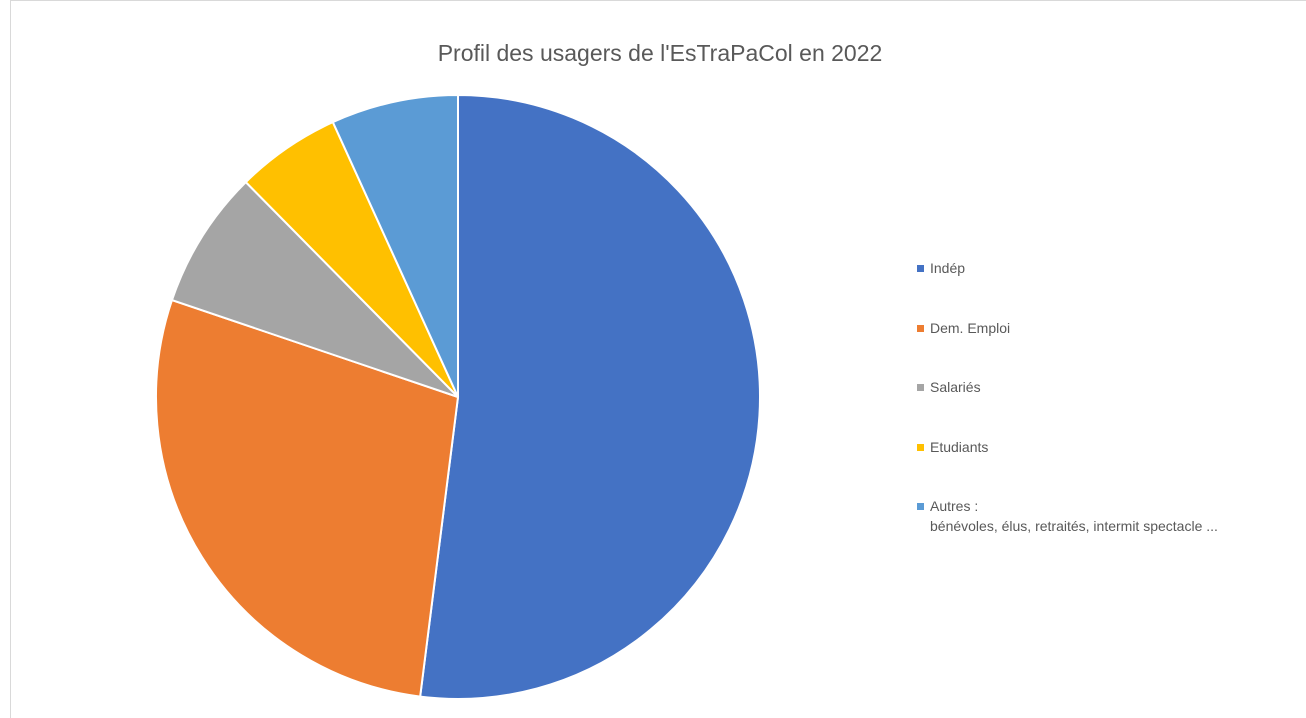 This screenshot has width=1306, height=718. What do you see at coordinates (955, 387) in the screenshot?
I see `legend-label: Salariés` at bounding box center [955, 387].